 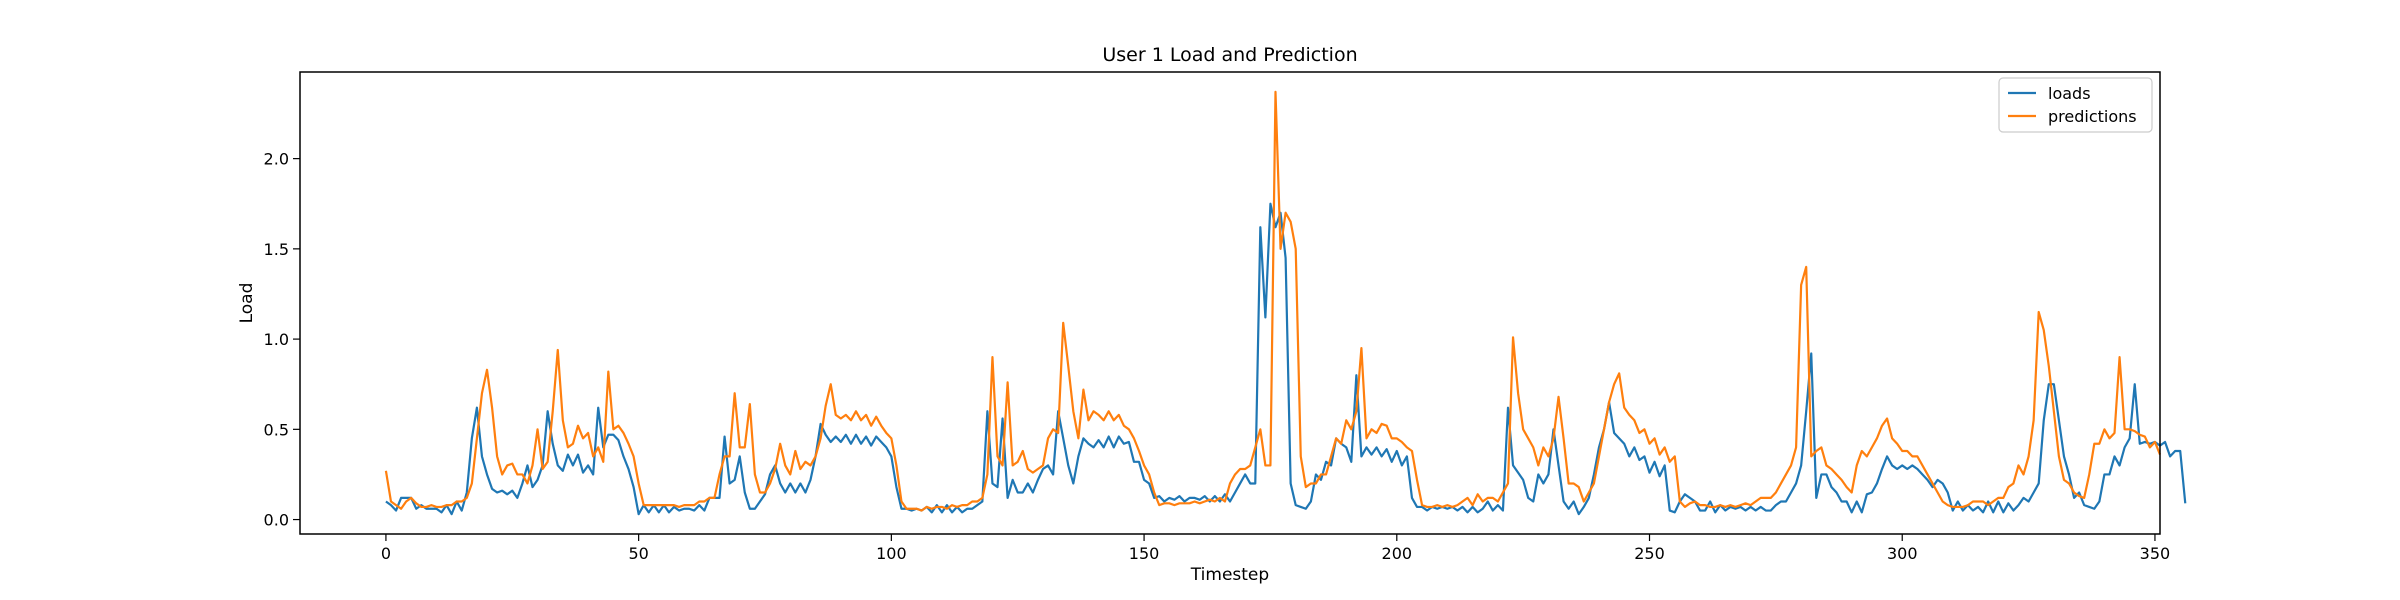 What do you see at coordinates (1144, 553) in the screenshot?
I see `x-tick-label: 150` at bounding box center [1144, 553].